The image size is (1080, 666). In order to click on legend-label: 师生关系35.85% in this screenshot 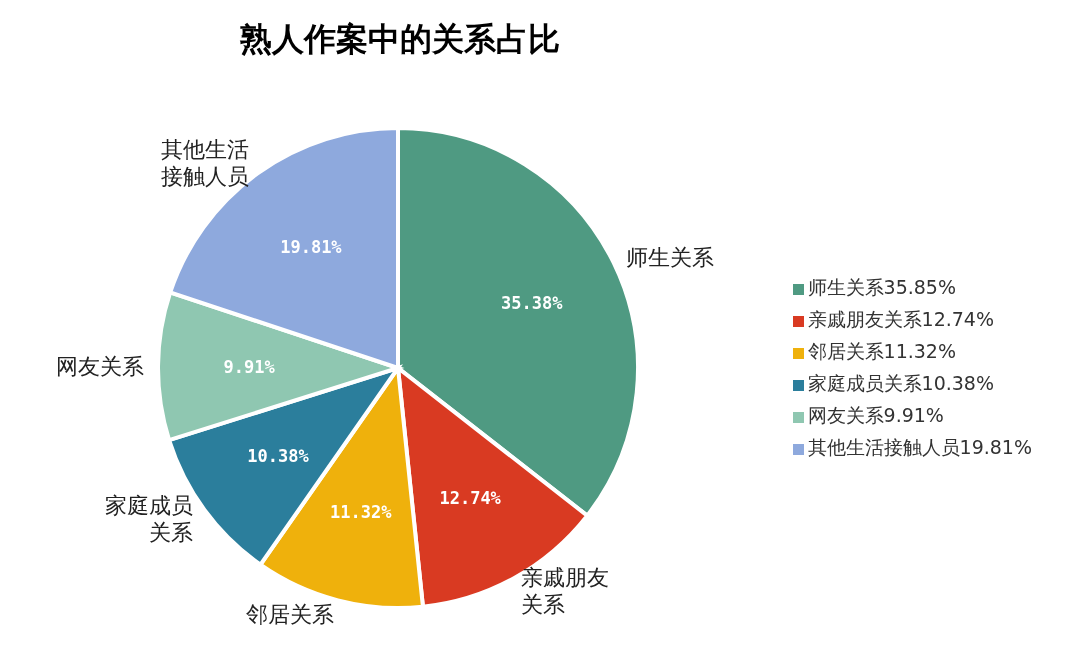, I will do `click(881, 287)`.